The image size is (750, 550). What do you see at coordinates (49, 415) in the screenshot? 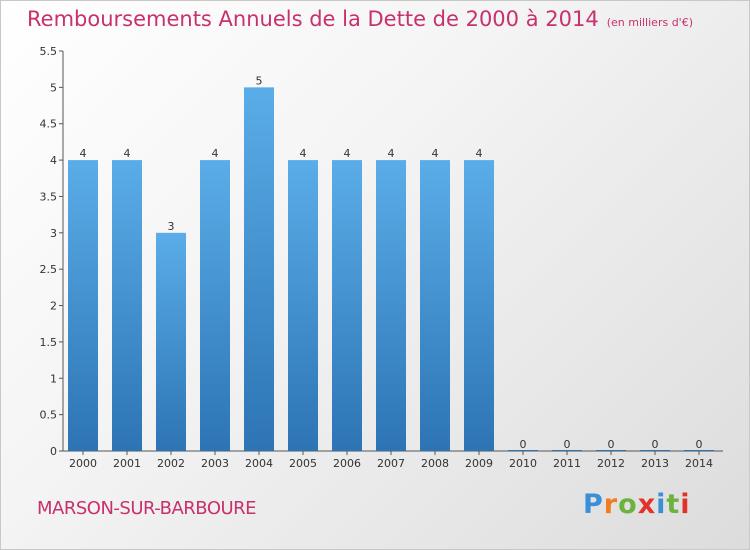
I see `y-tick-label: 0.5` at bounding box center [49, 415].